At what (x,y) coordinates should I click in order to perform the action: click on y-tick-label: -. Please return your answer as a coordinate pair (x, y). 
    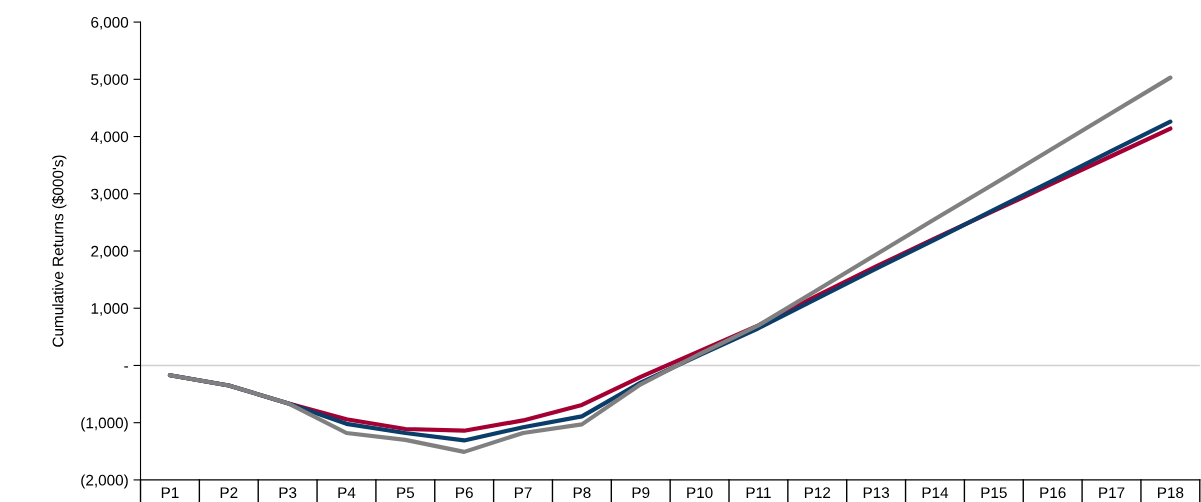
    Looking at the image, I should click on (126, 367).